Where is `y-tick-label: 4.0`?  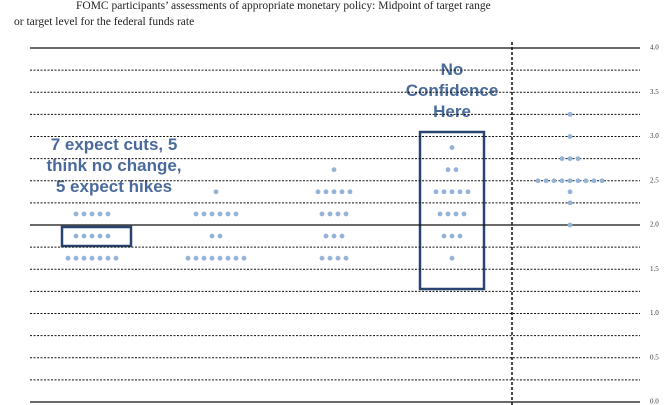 y-tick-label: 4.0 is located at coordinates (654, 48).